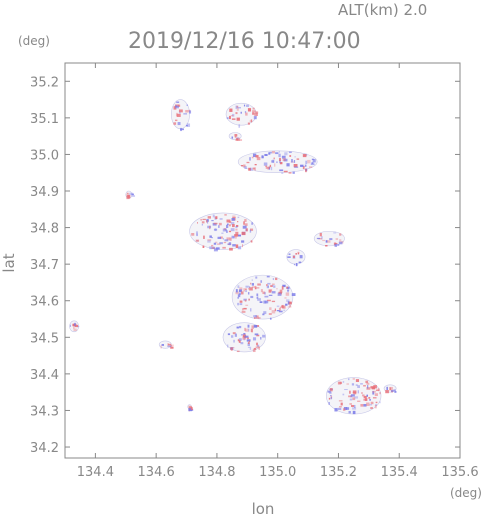  Describe the element at coordinates (382, 10) in the screenshot. I see `altitude-label: ALT(km) 2.0` at that location.